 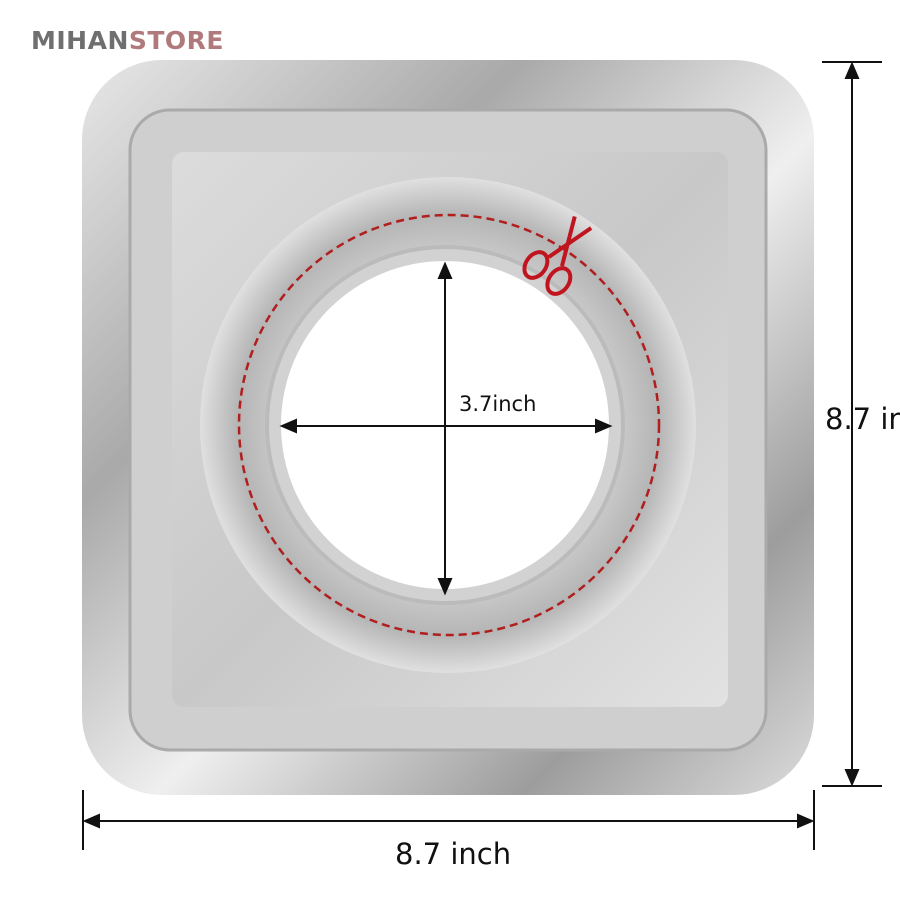 I want to click on brand-logo: MIHANSTORE, so click(x=127, y=40).